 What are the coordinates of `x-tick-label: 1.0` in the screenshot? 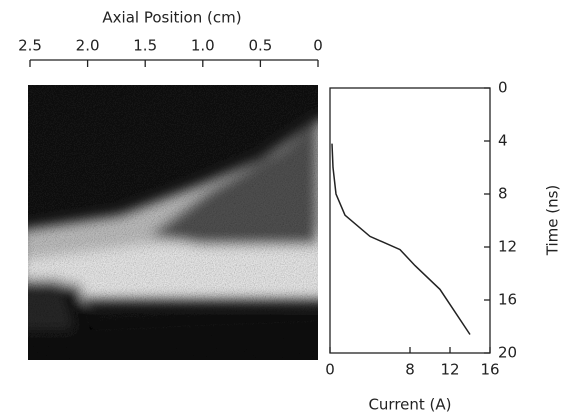 It's located at (203, 46).